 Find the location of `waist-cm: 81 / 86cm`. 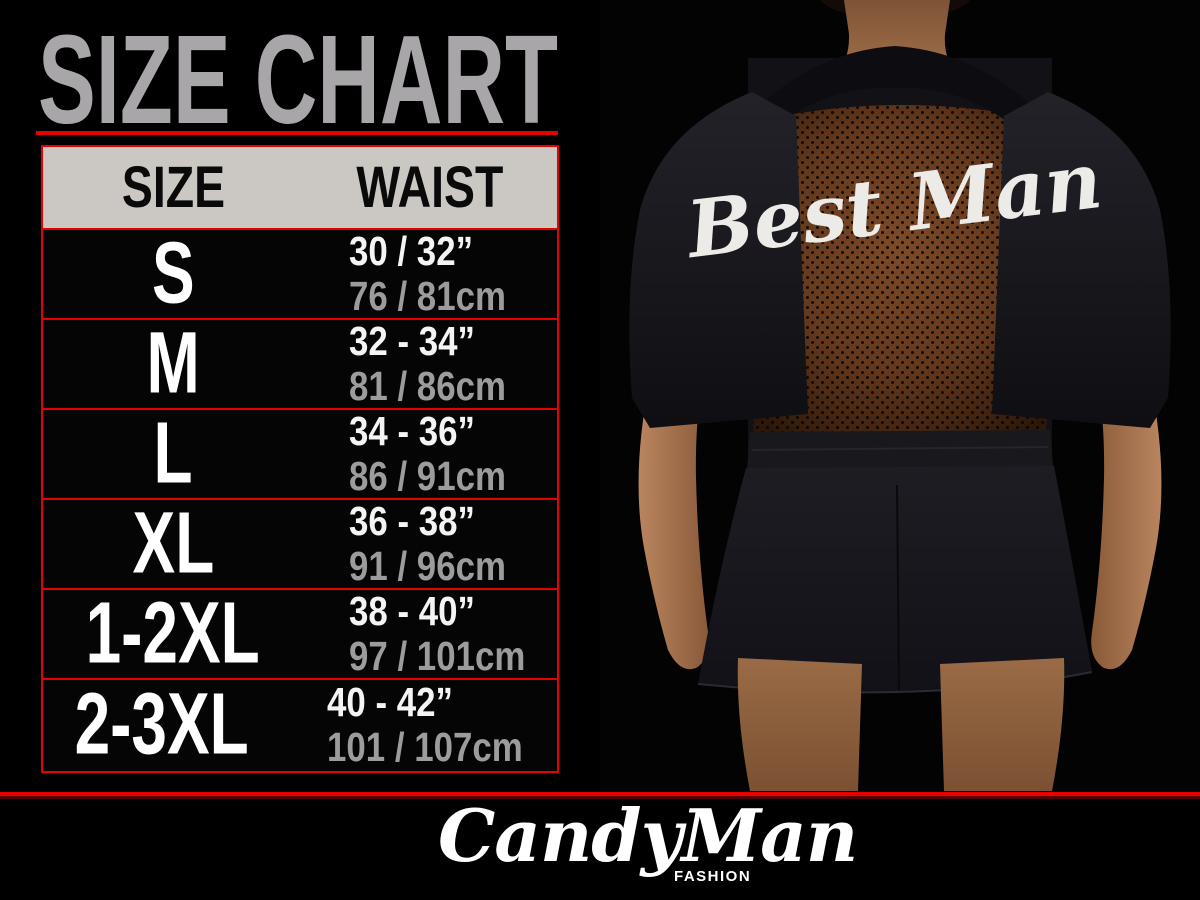

waist-cm: 81 / 86cm is located at coordinates (427, 386).